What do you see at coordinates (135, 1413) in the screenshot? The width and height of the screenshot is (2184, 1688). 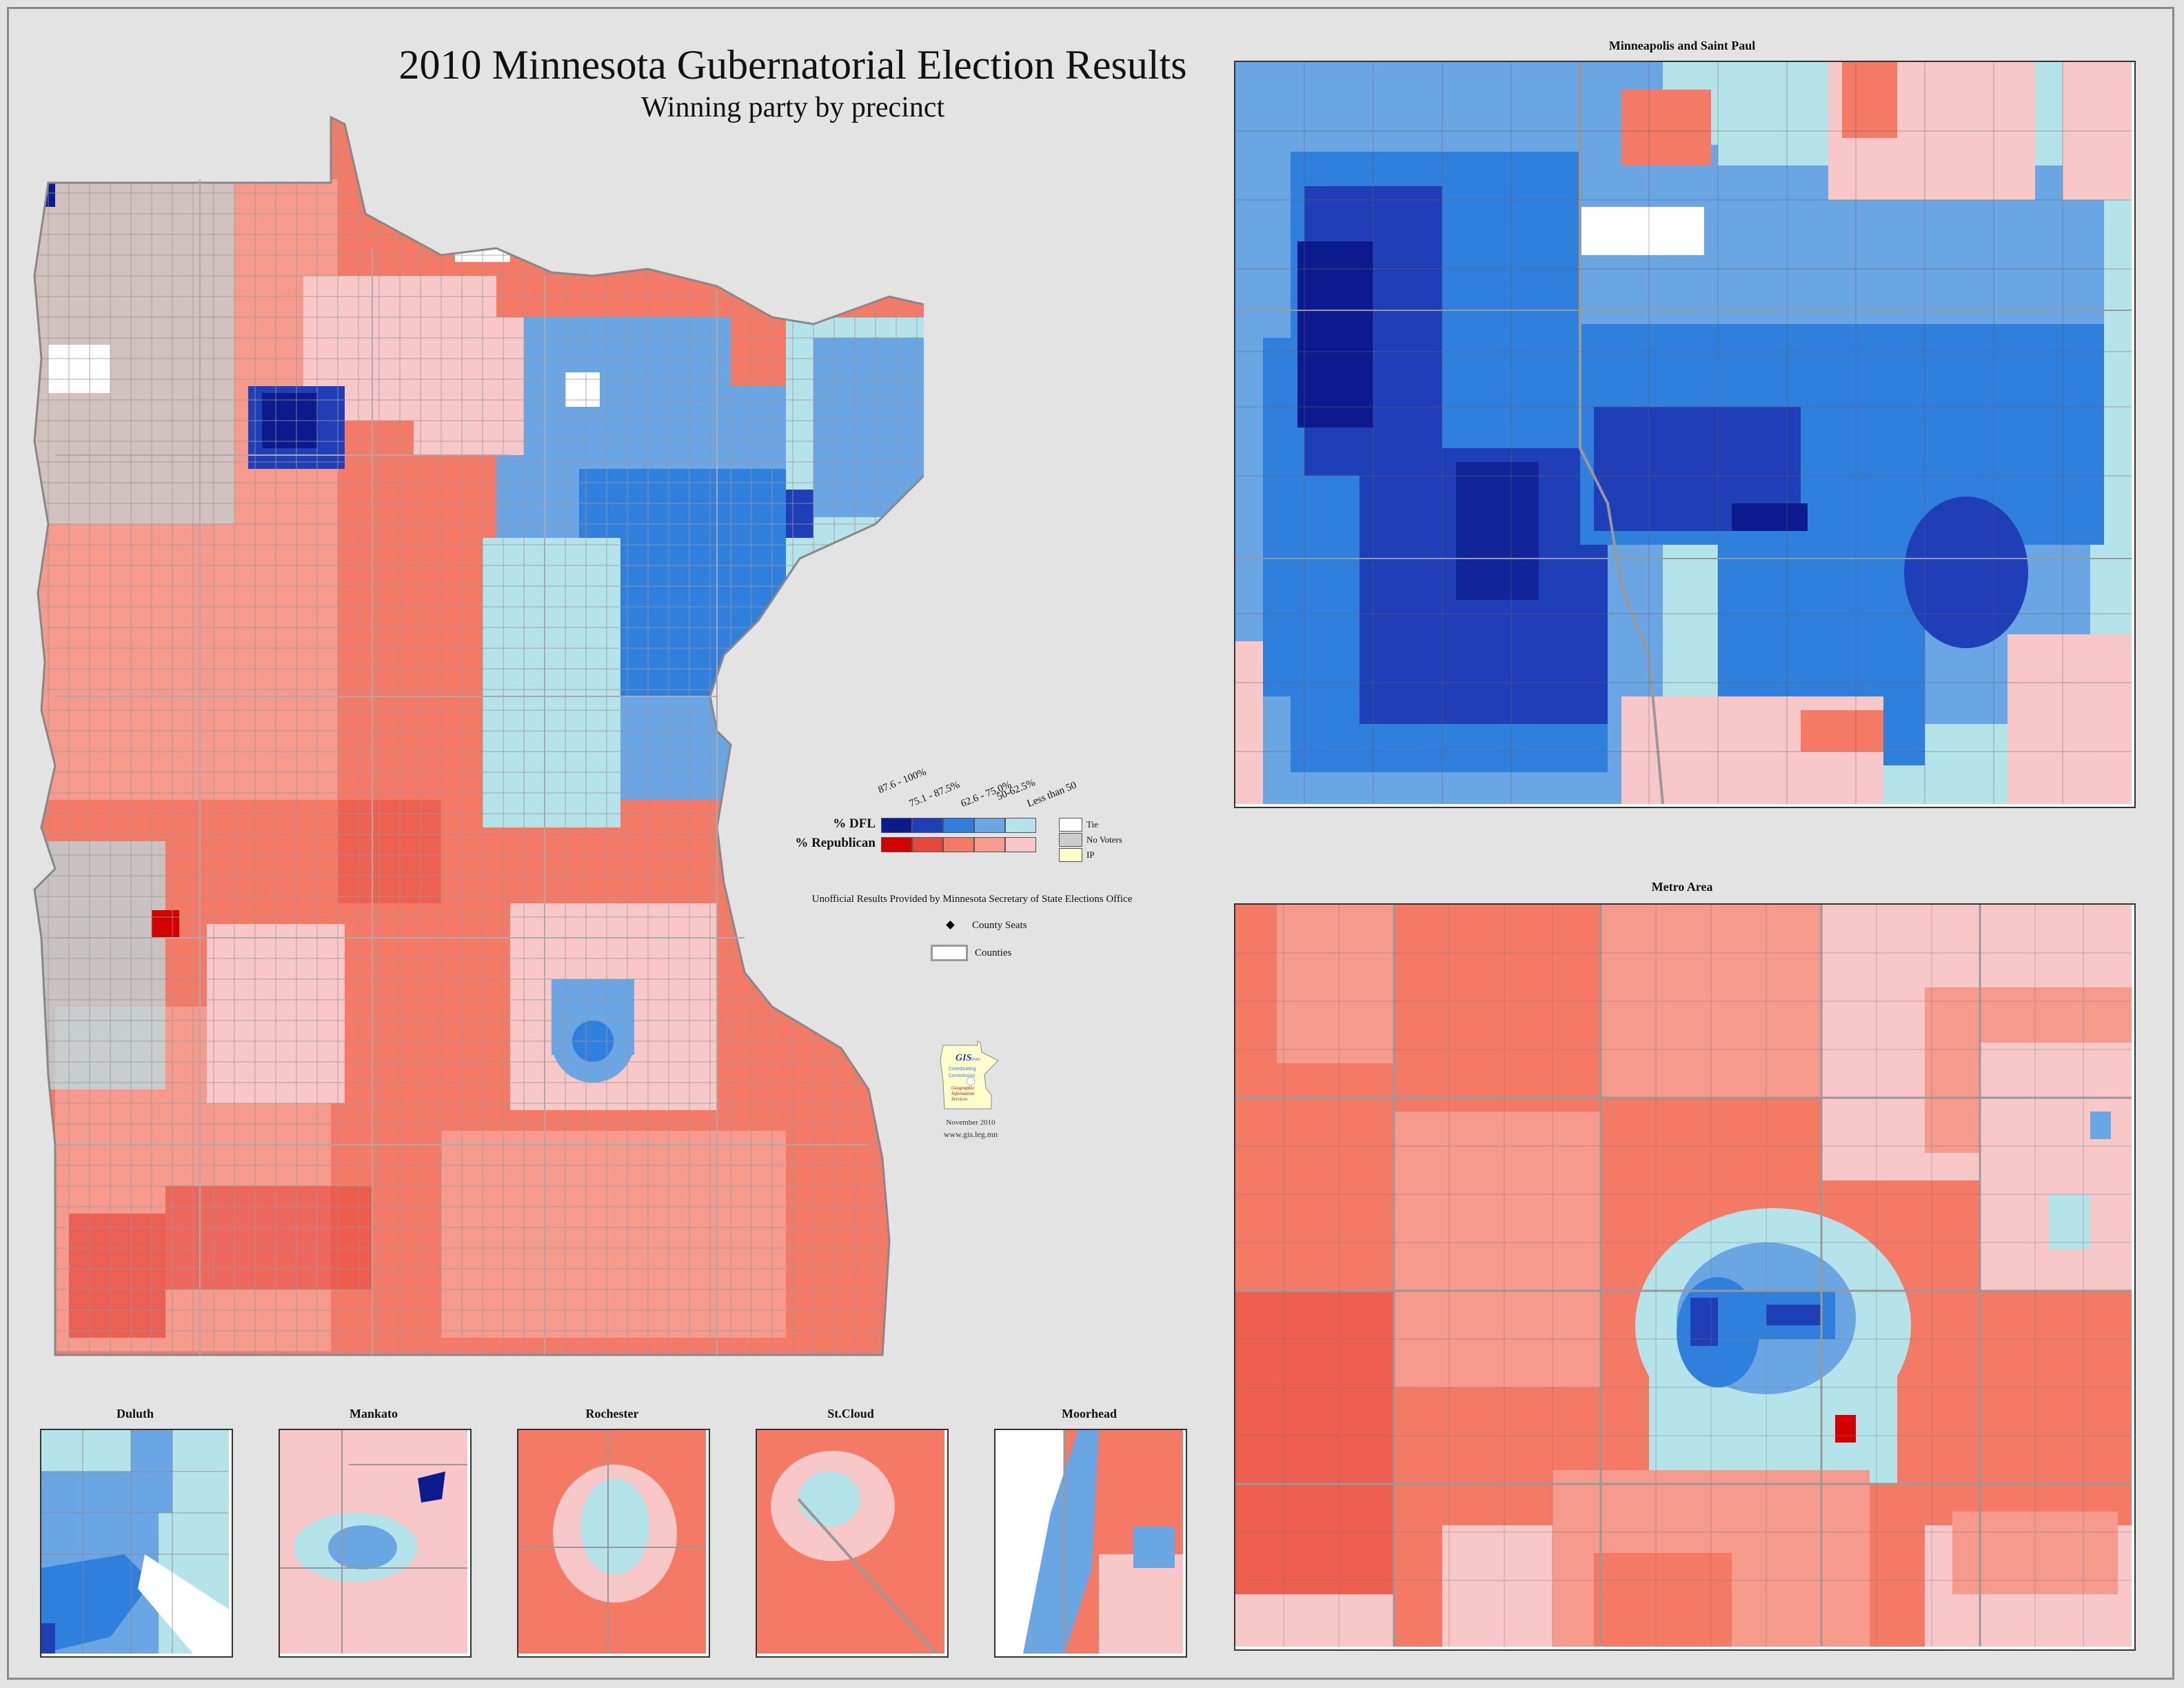 I see `inset-title-duluth: Duluth` at bounding box center [135, 1413].